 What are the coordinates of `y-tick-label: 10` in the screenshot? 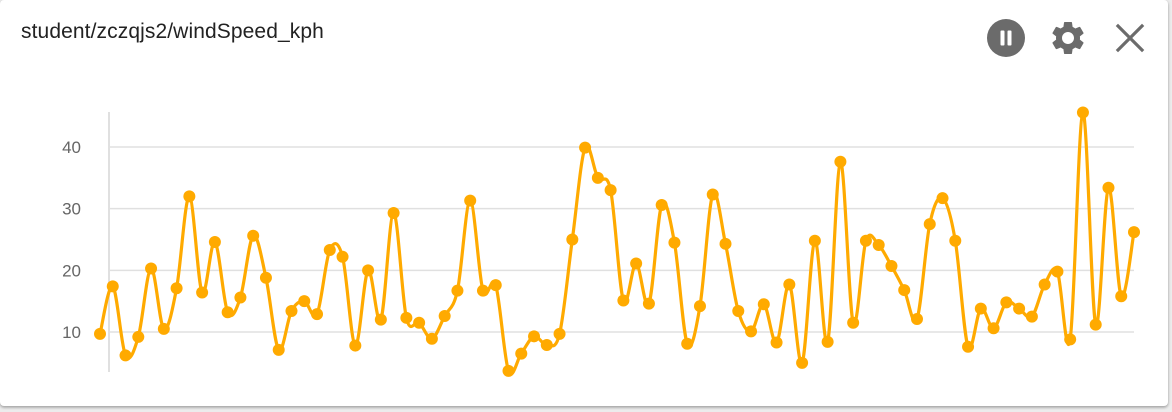 It's located at (71, 332).